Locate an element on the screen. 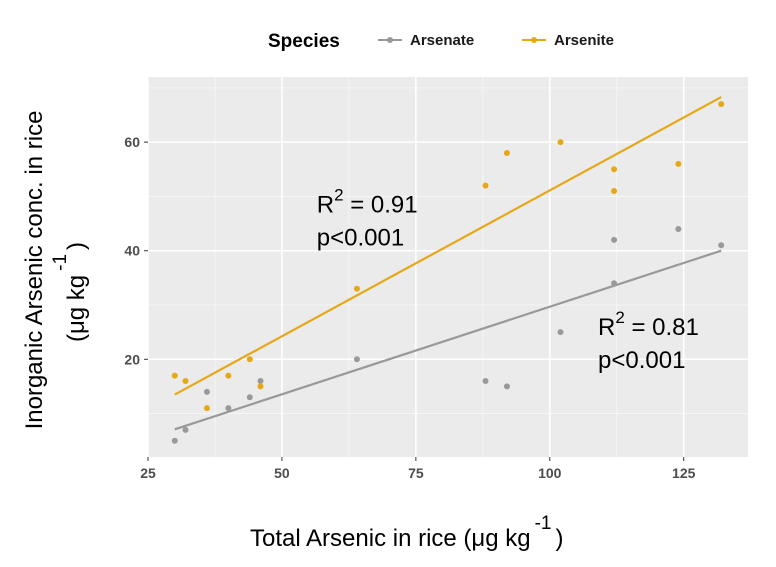  x-tick-label: 50 is located at coordinates (282, 473).